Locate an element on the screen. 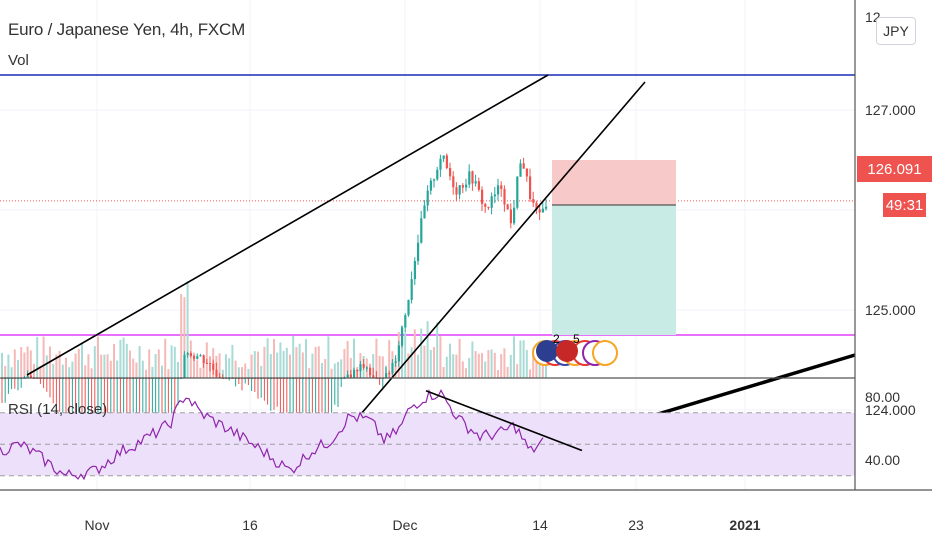 The image size is (932, 550). currency-button: JPY is located at coordinates (896, 31).